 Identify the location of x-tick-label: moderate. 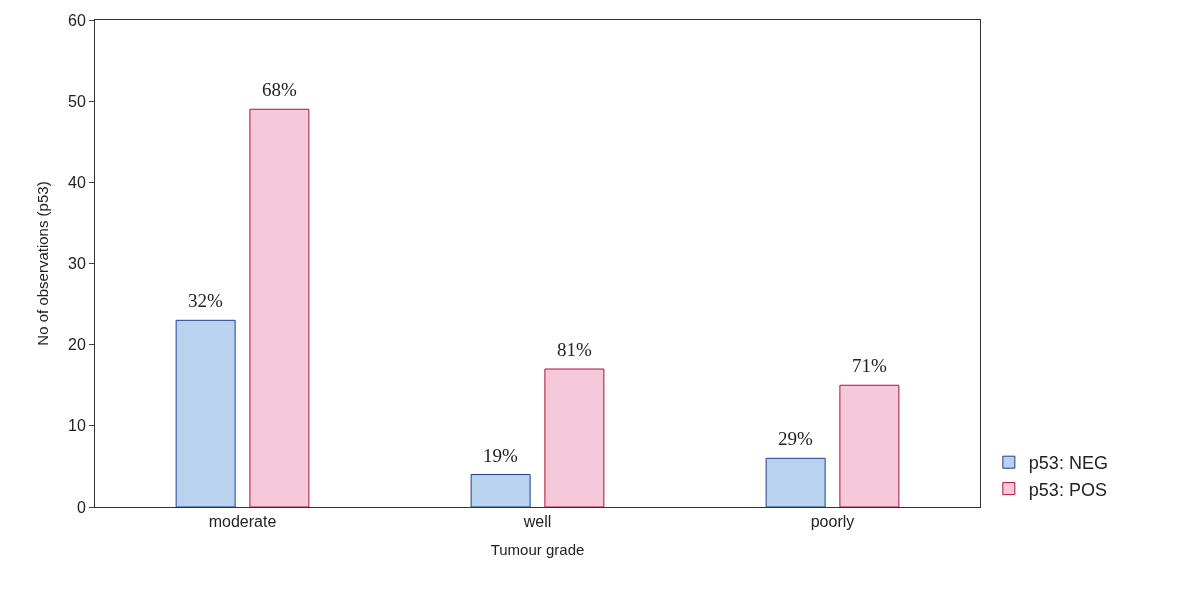
(242, 522).